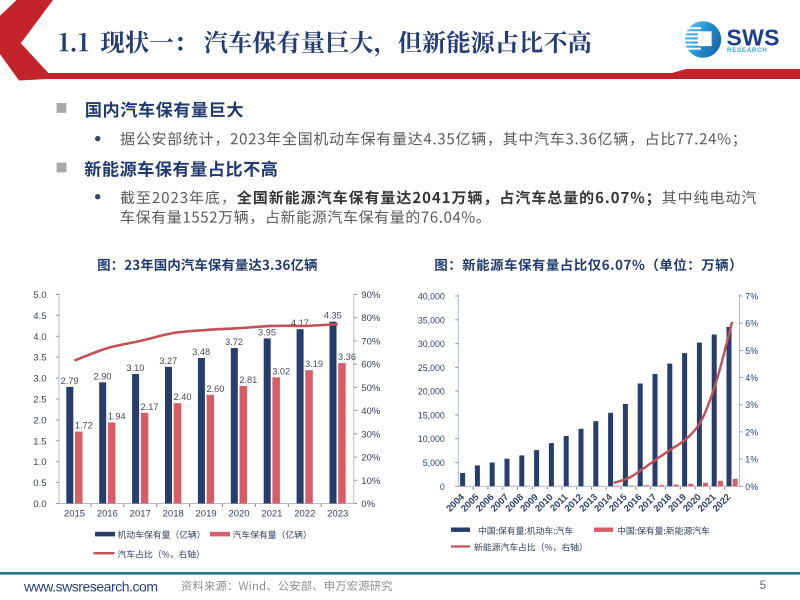 This screenshot has width=800, height=600. I want to click on svg-text: 3%, so click(751, 405).